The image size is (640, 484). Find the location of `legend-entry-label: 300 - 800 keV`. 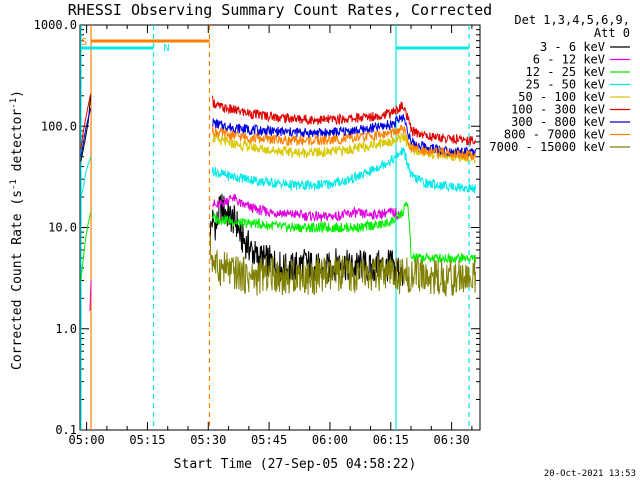

legend-entry-label: 300 - 800 keV is located at coordinates (558, 122).